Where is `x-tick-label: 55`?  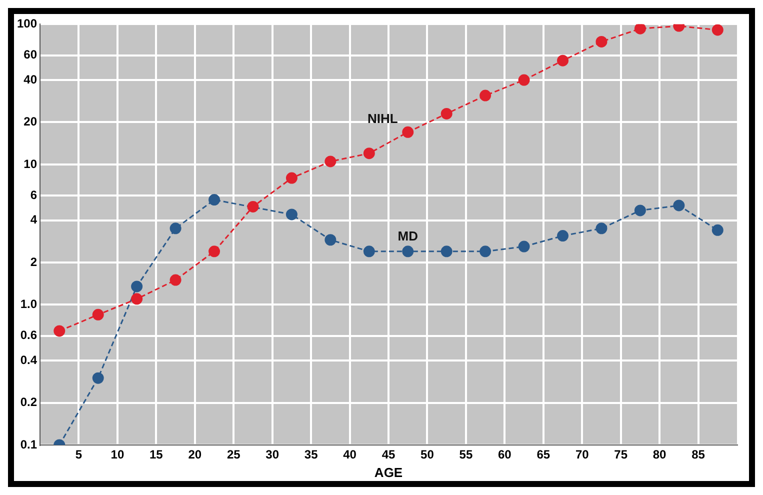
x-tick-label: 55 is located at coordinates (466, 455).